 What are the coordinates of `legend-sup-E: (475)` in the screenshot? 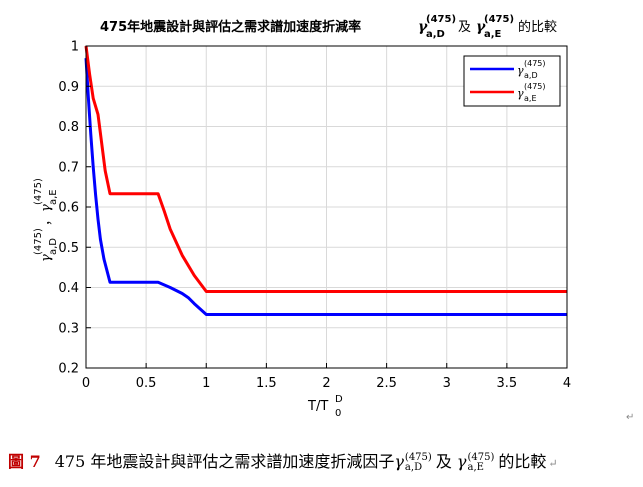 It's located at (535, 86).